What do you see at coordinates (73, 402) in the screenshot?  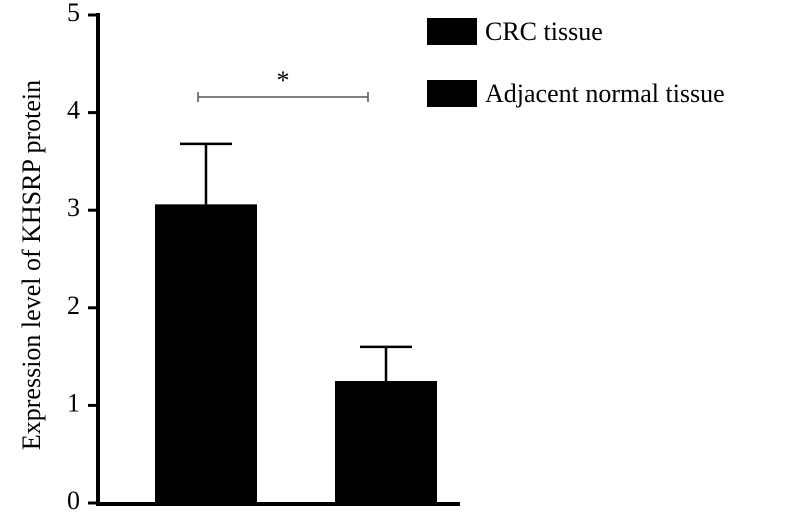 I see `y-tick-label: 1` at bounding box center [73, 402].